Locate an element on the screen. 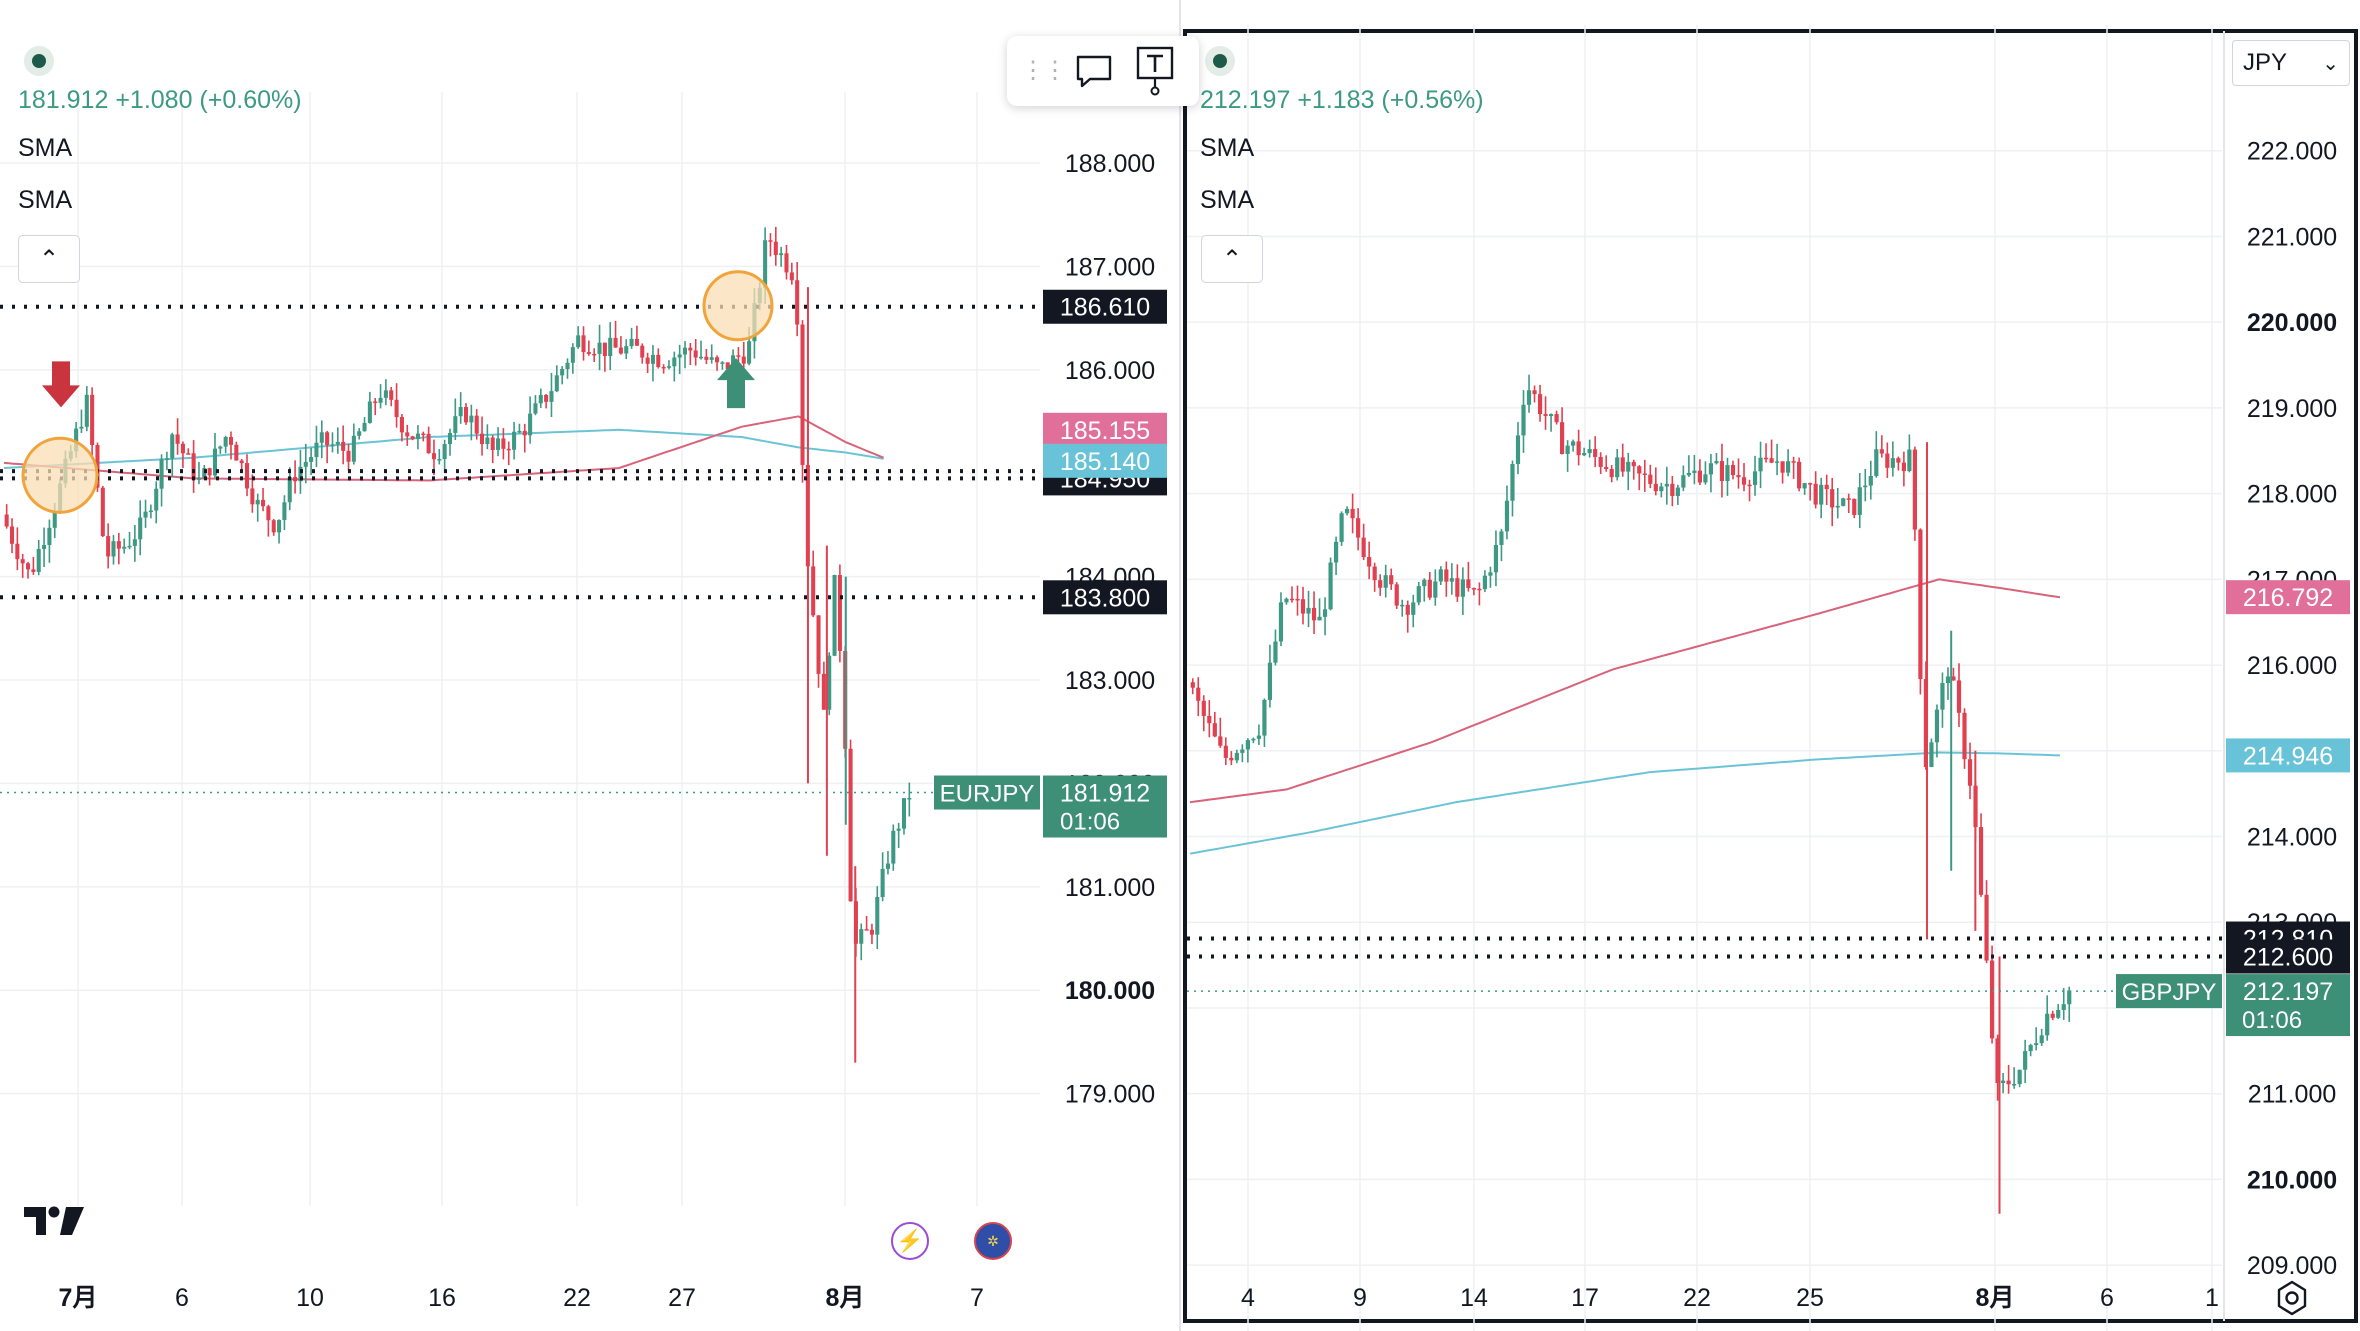 The image size is (2360, 1331). market-status-icon-right is located at coordinates (1220, 61).